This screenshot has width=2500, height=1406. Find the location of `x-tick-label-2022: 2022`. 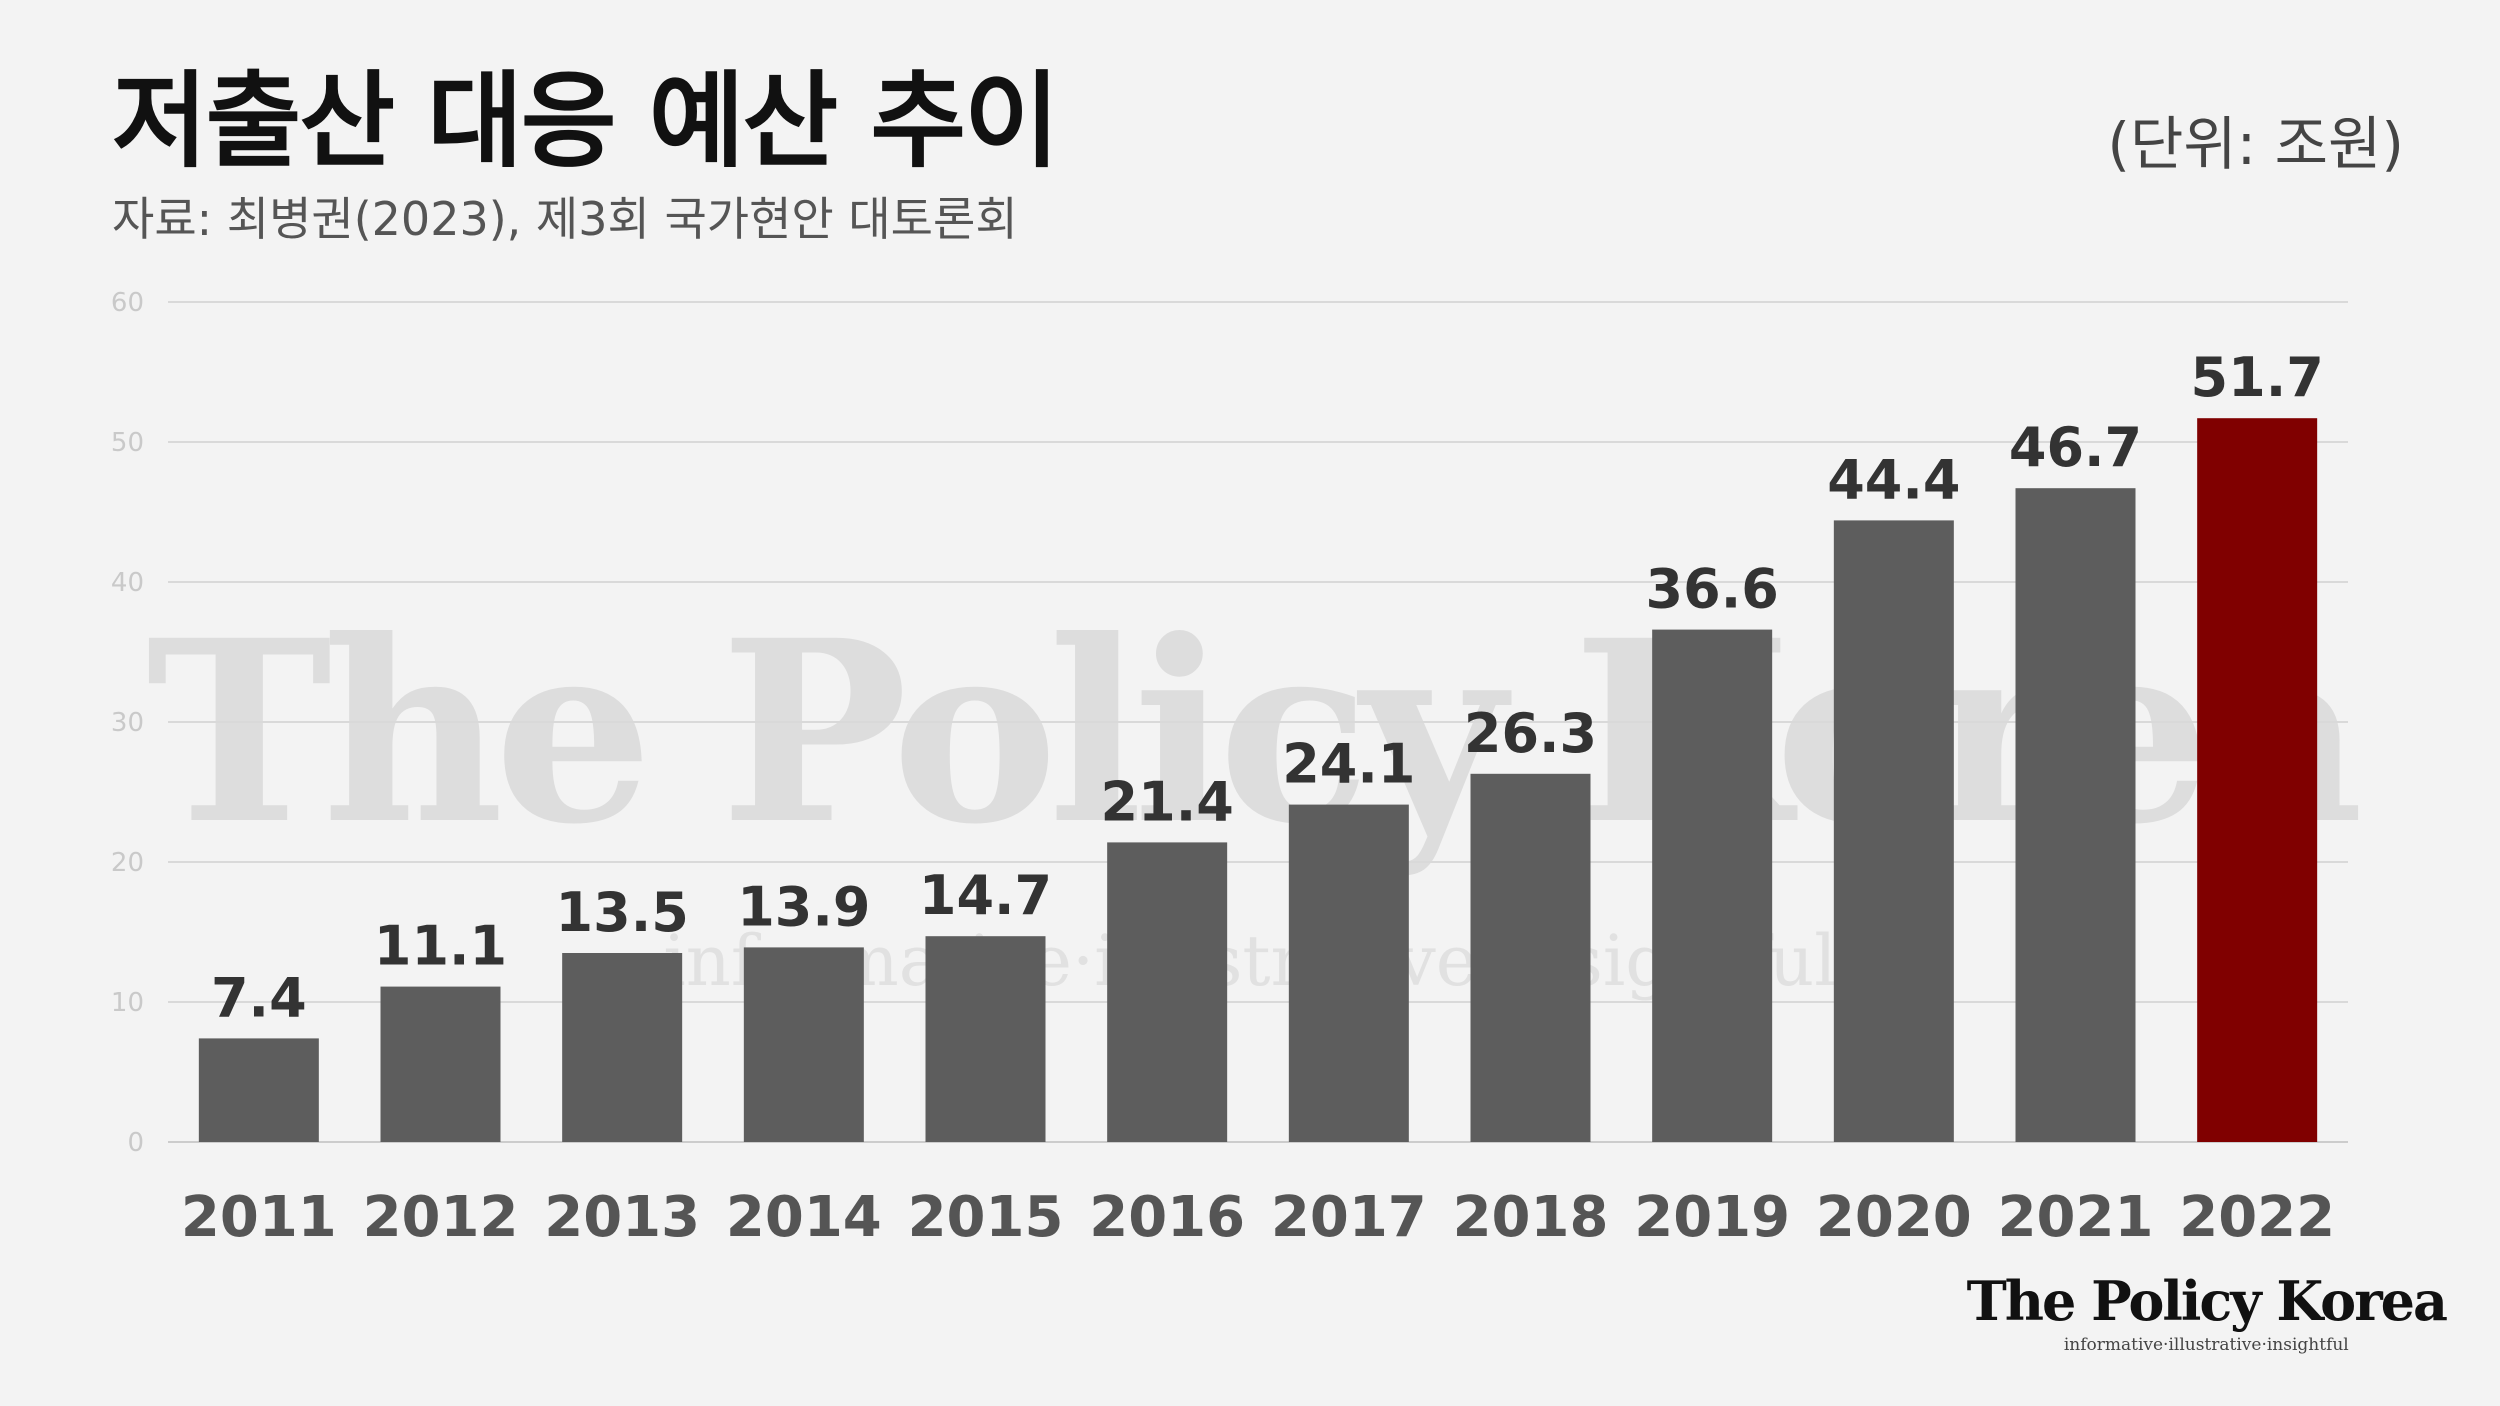

x-tick-label-2022: 2022 is located at coordinates (2257, 1217).